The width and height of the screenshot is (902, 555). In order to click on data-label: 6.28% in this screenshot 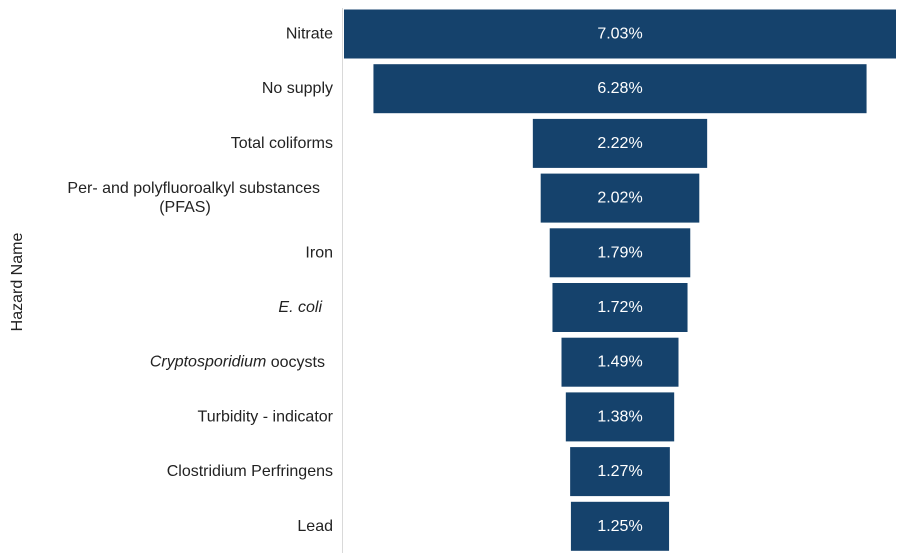, I will do `click(619, 88)`.